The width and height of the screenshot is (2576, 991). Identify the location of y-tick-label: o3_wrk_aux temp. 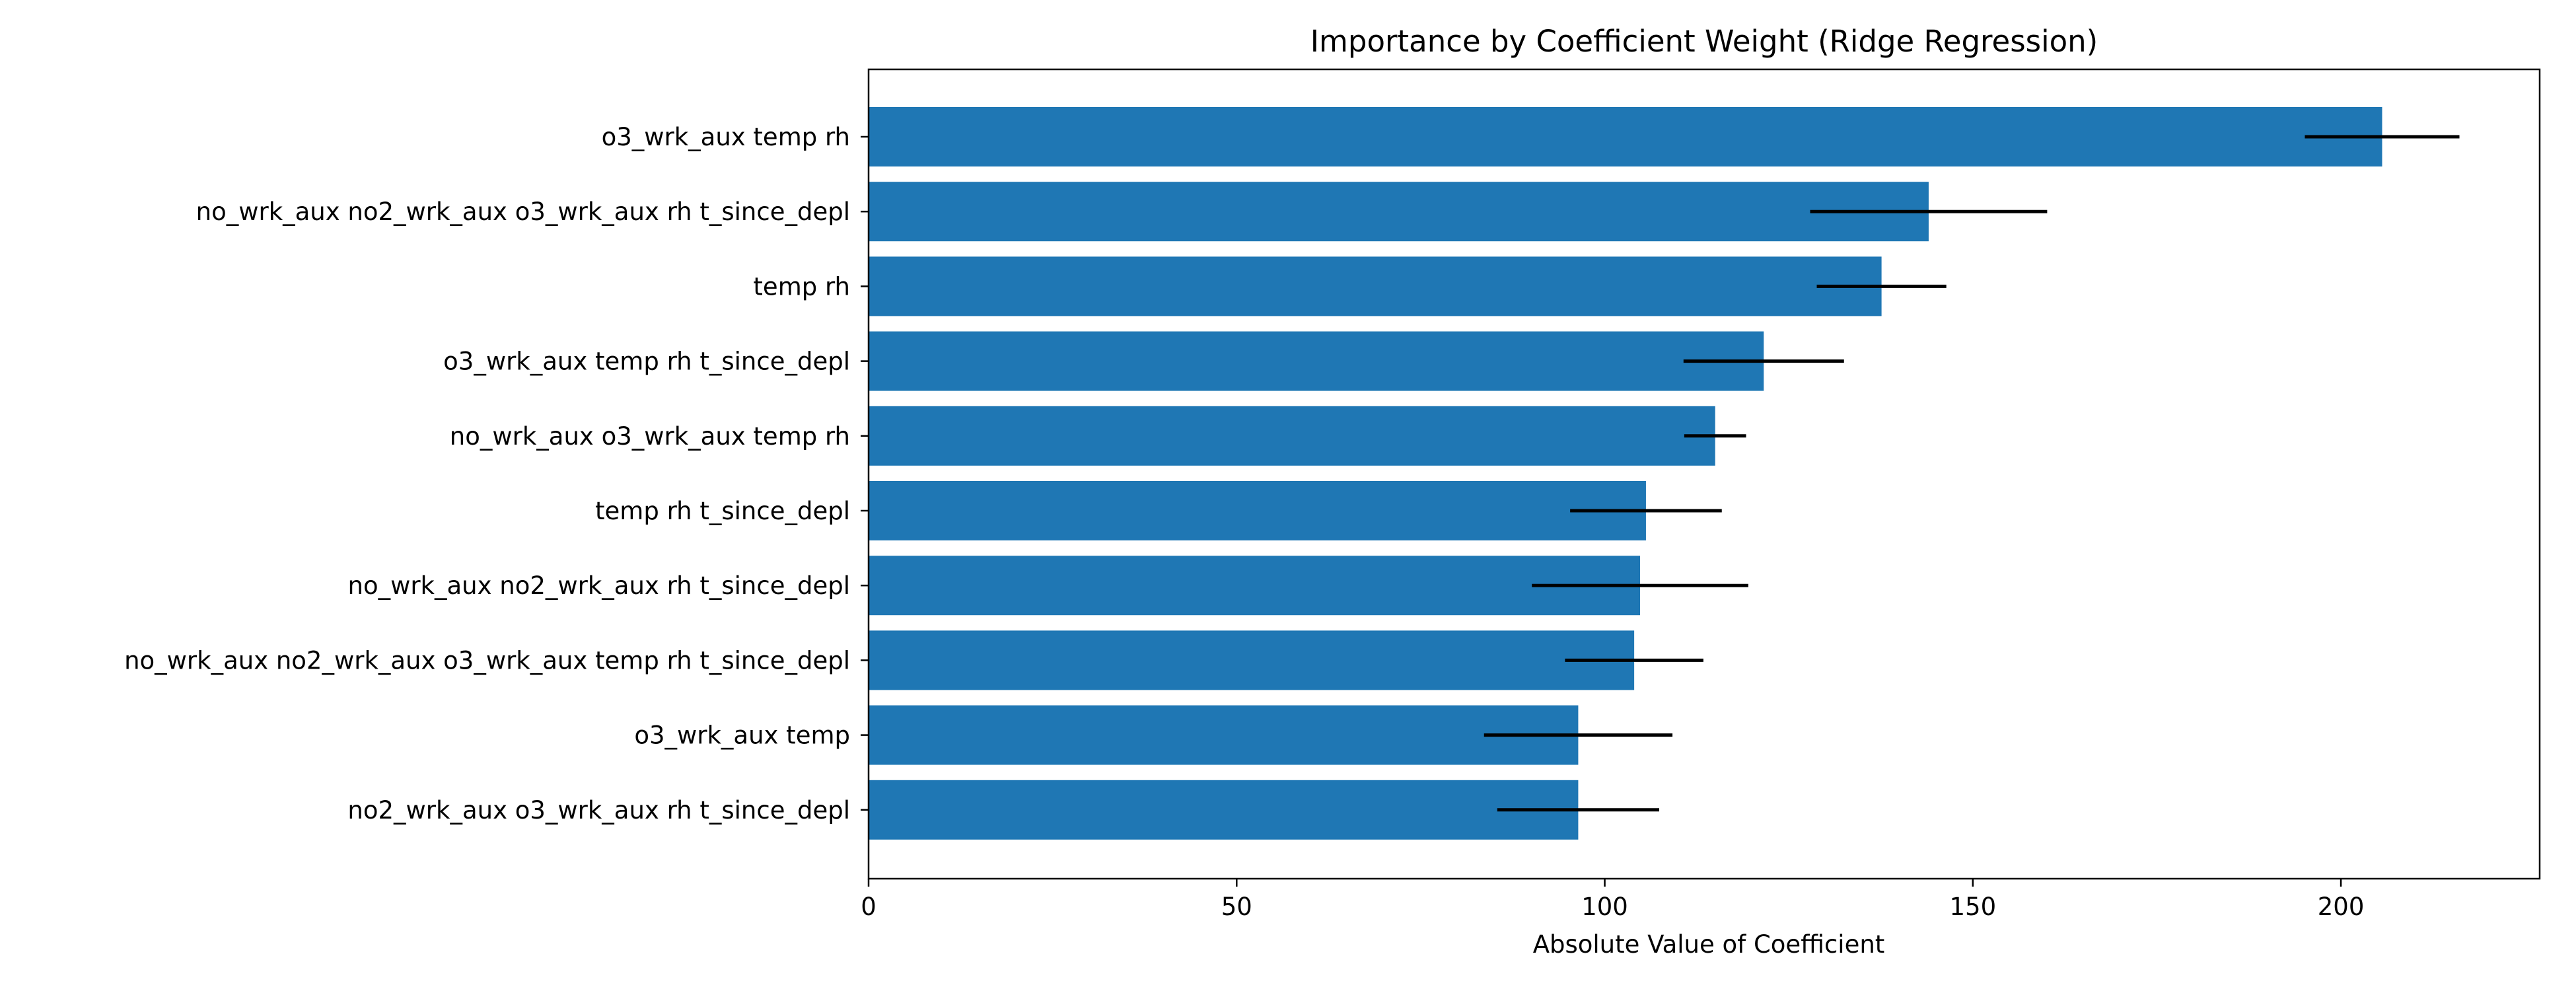
(742, 735).